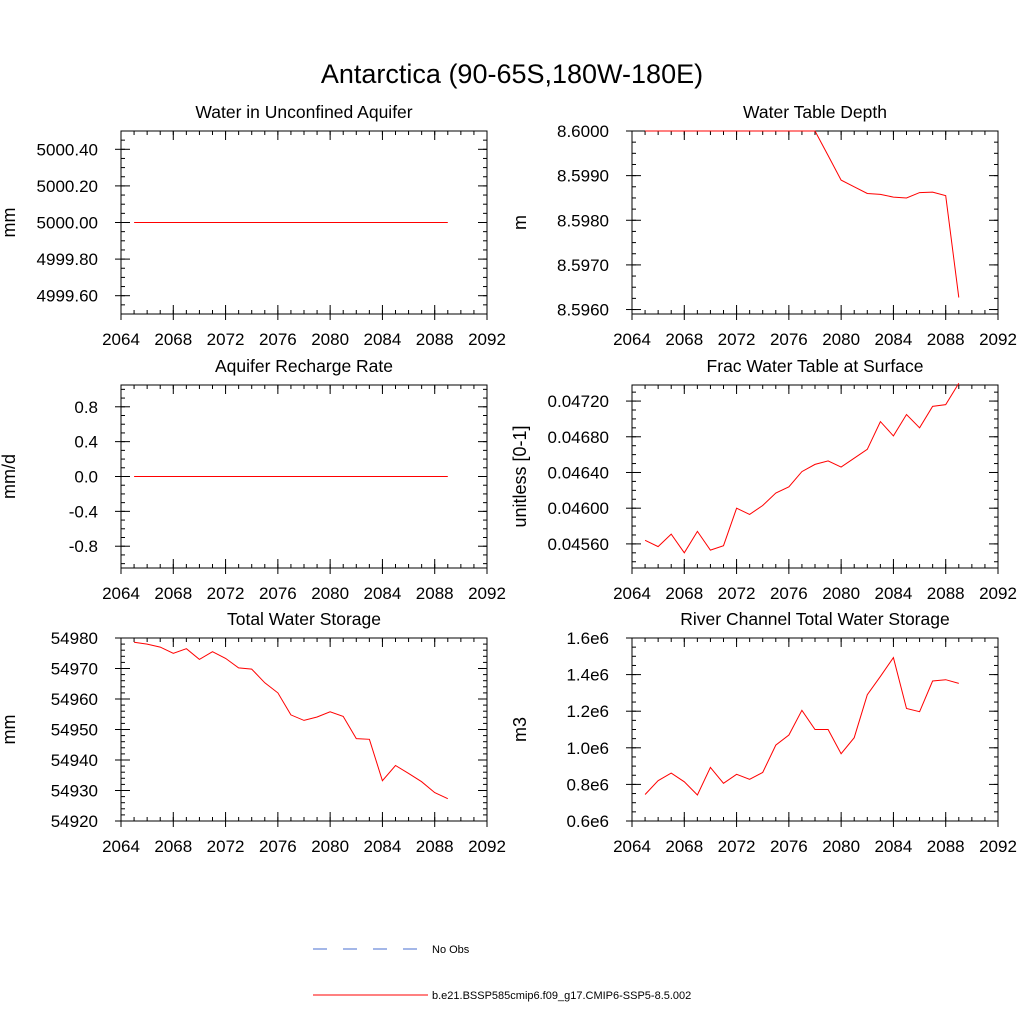 The height and width of the screenshot is (1024, 1024). I want to click on y-tick-label: 4999.60, so click(67, 296).